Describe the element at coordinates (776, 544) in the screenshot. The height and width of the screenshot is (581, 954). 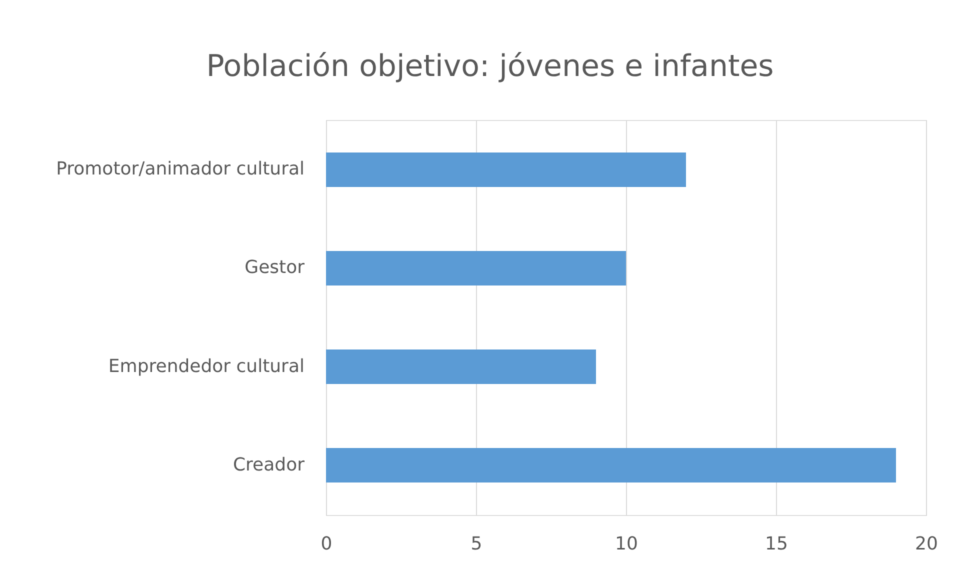
I see `x-tick-label: 15` at that location.